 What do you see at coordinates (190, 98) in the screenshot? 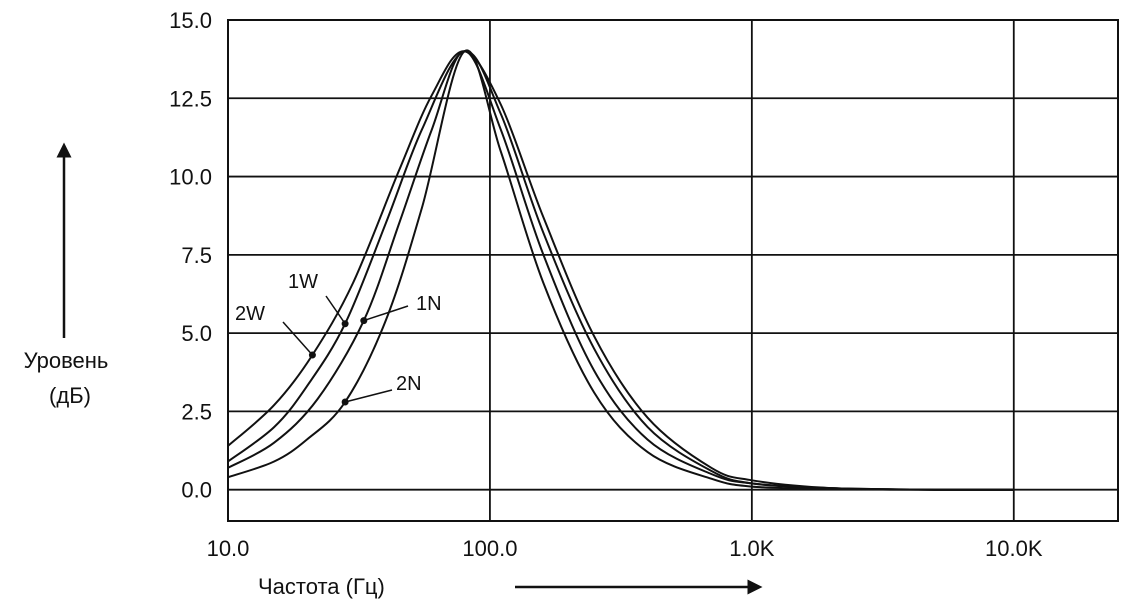
I see `y-tick-label: 12.5` at bounding box center [190, 98].